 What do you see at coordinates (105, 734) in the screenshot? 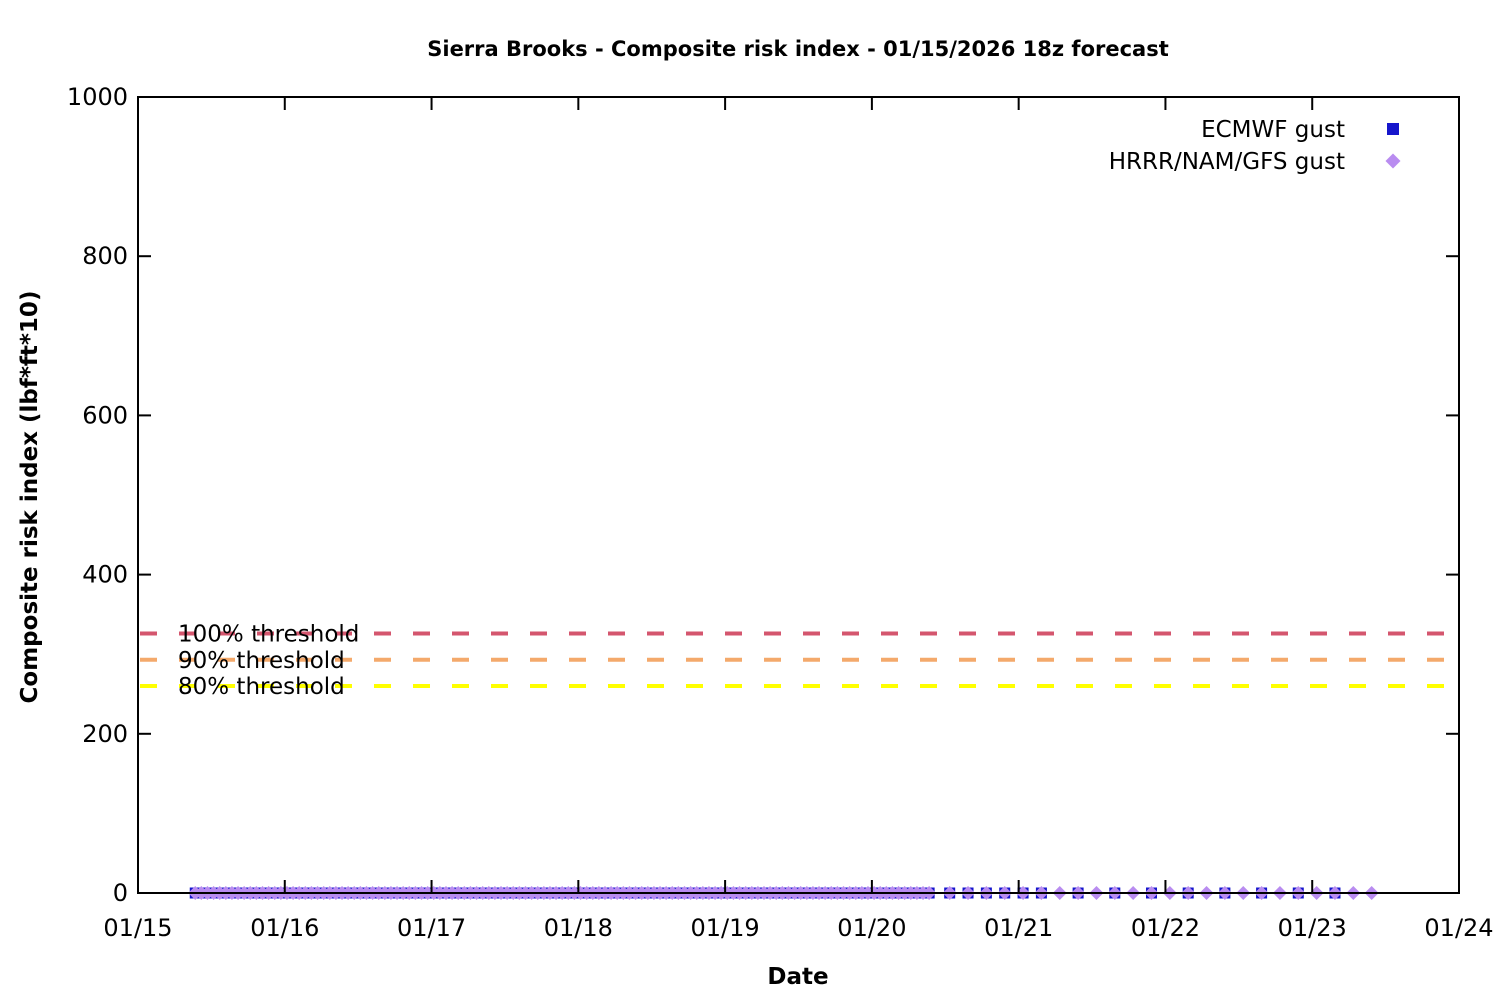
I see `y-tick-label: 200` at bounding box center [105, 734].